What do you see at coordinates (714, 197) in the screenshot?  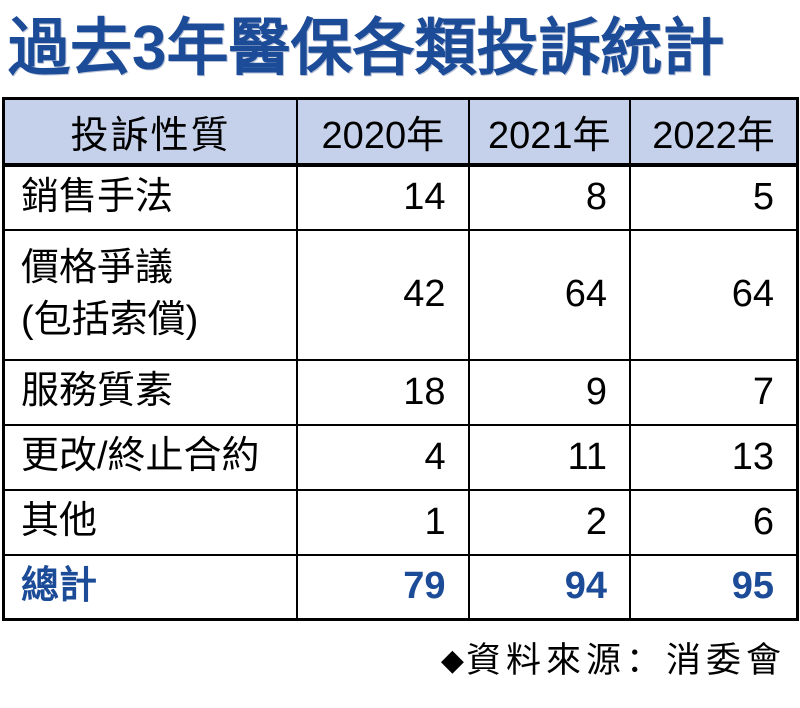 I see `cell-value: 5` at bounding box center [714, 197].